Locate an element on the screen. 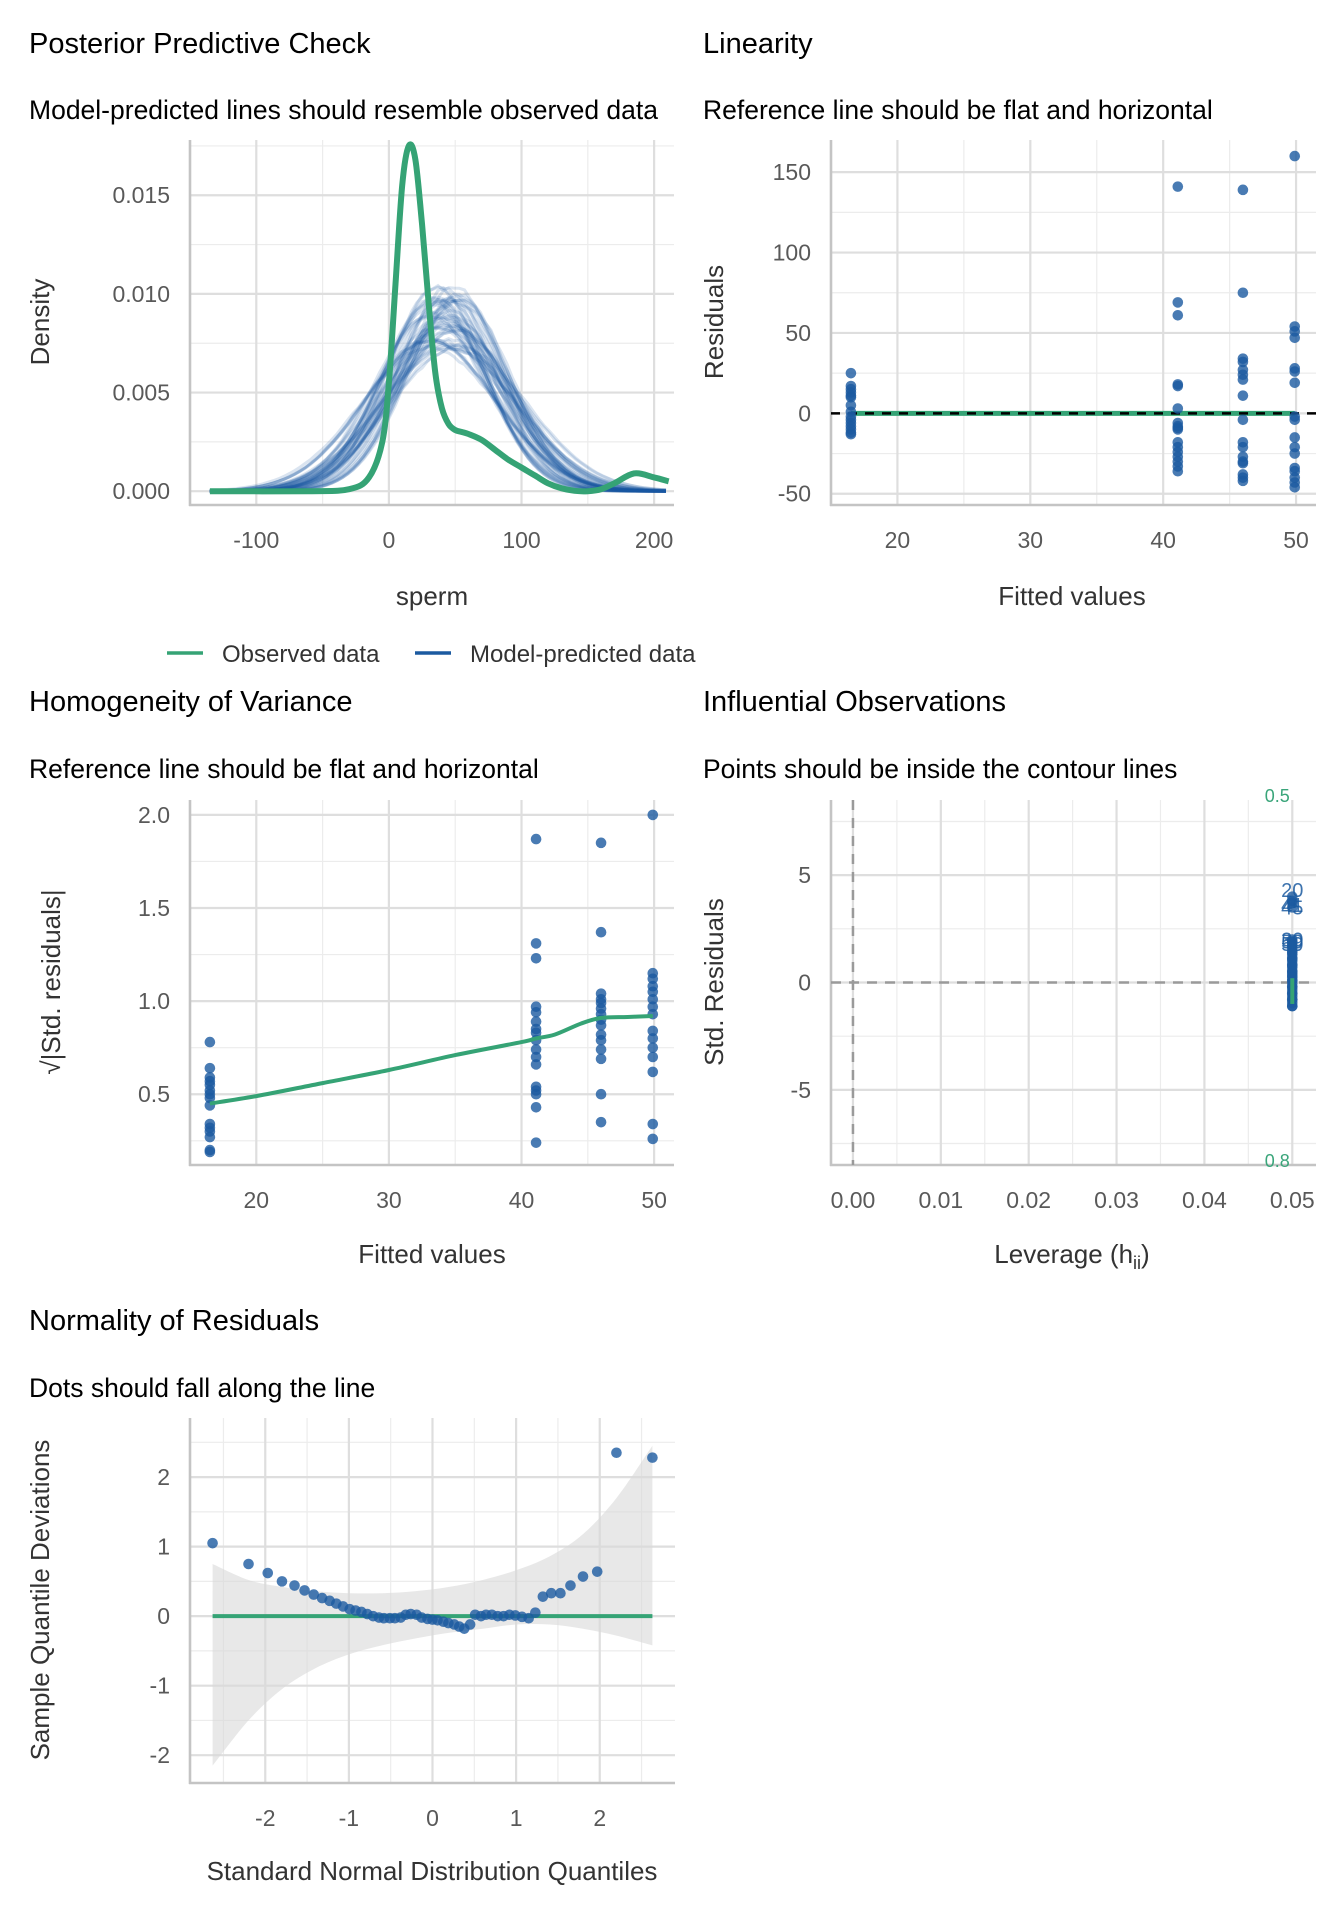 The width and height of the screenshot is (1344, 1920). point-label: 45 is located at coordinates (1292, 908).